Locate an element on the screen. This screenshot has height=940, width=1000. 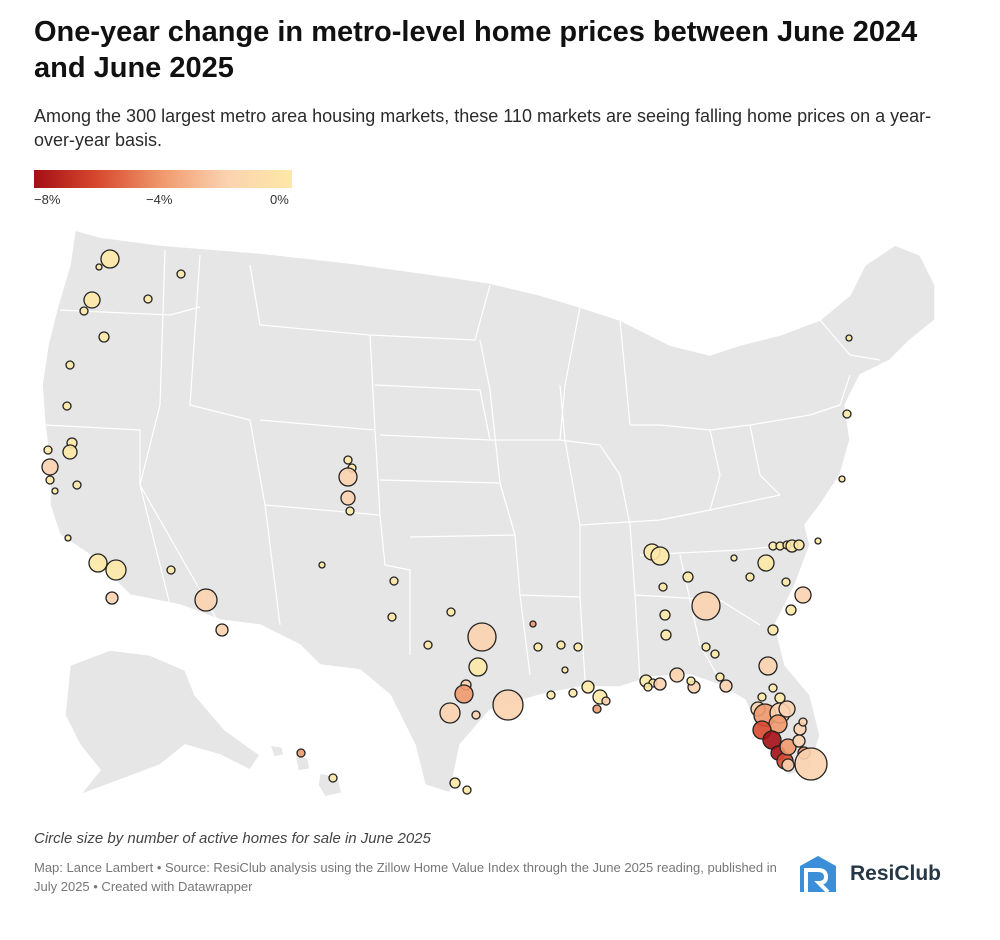
hawaii-land is located at coordinates (305, 771).